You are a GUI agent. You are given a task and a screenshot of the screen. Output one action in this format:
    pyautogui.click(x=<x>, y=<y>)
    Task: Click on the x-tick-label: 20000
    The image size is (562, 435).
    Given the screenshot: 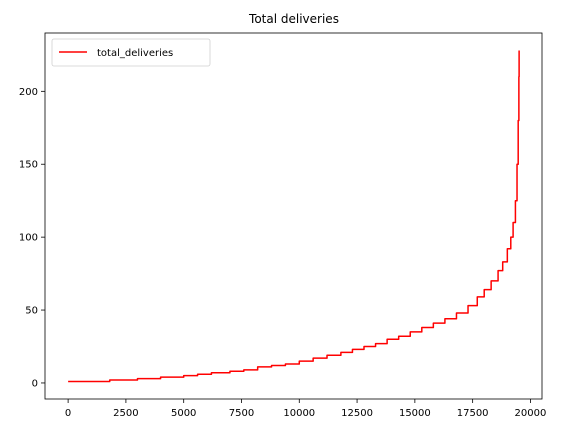 What is the action you would take?
    pyautogui.click(x=531, y=413)
    